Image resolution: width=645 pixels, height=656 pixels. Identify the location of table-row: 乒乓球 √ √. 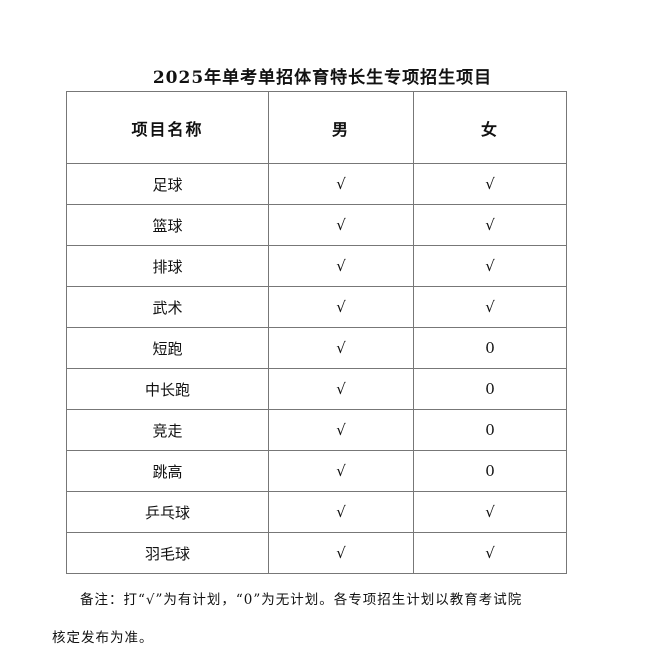
(316, 512).